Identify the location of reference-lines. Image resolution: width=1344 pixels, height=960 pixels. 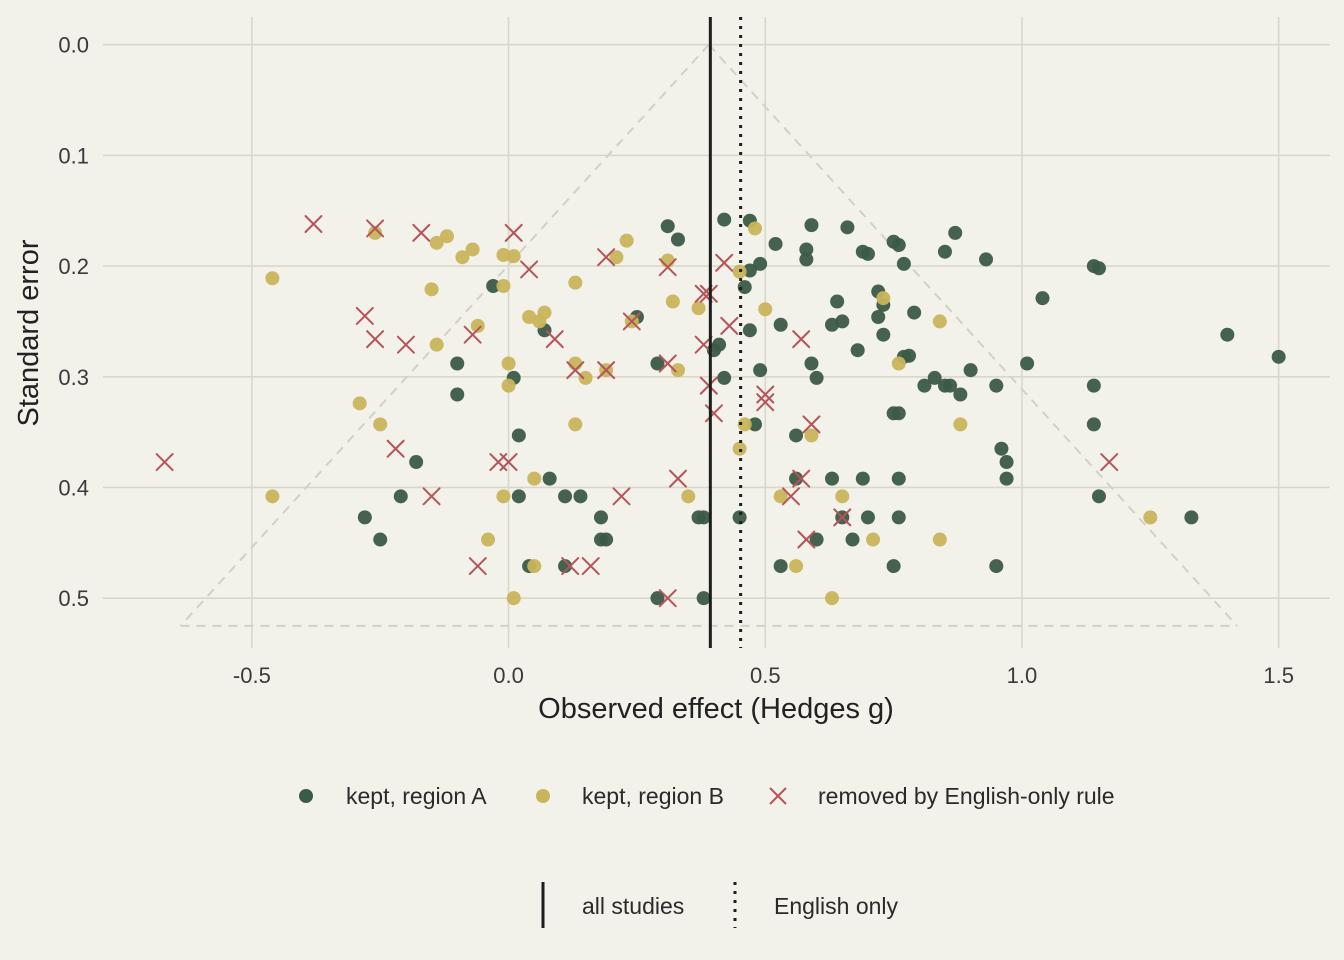
(725, 332).